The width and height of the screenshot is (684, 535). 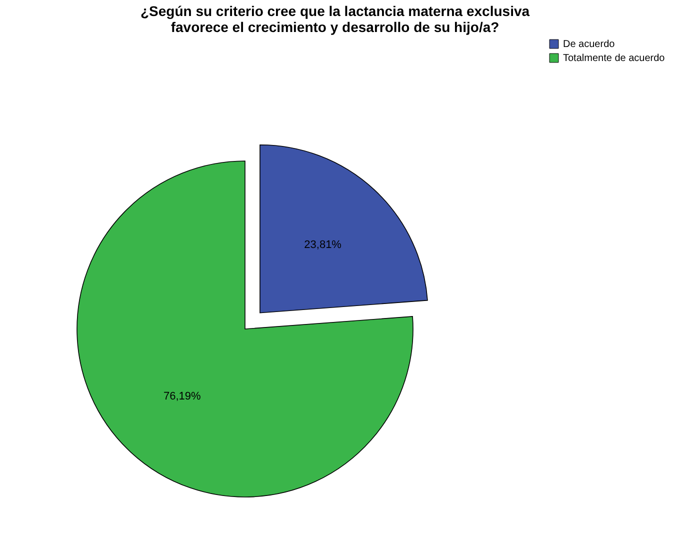 What do you see at coordinates (323, 245) in the screenshot?
I see `data-label: 23,81%` at bounding box center [323, 245].